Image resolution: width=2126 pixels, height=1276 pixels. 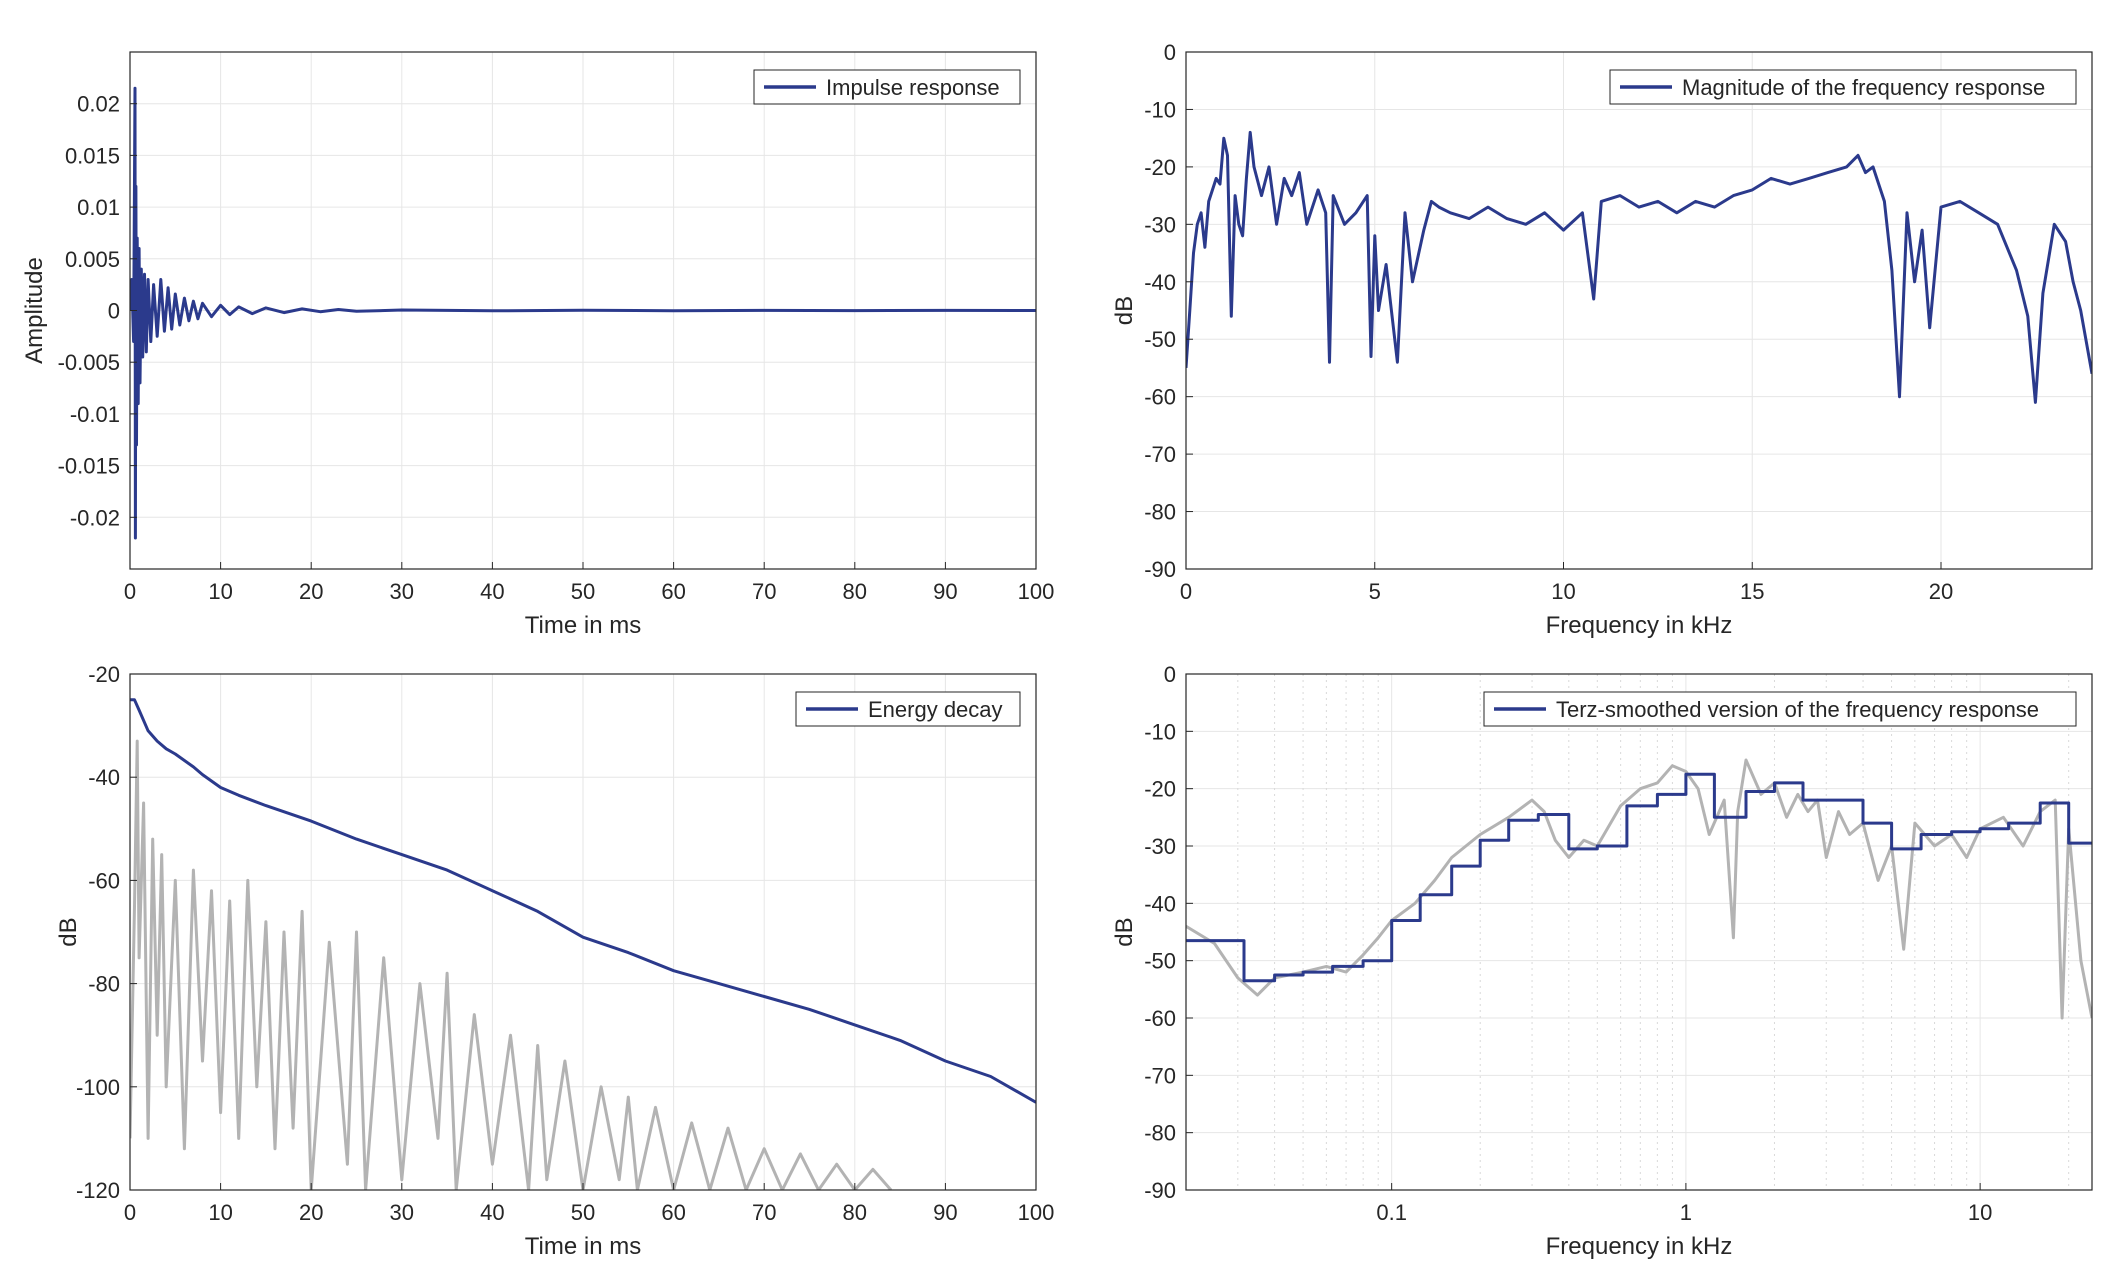 What do you see at coordinates (34, 310) in the screenshot?
I see `y-axis-label: Amplitude` at bounding box center [34, 310].